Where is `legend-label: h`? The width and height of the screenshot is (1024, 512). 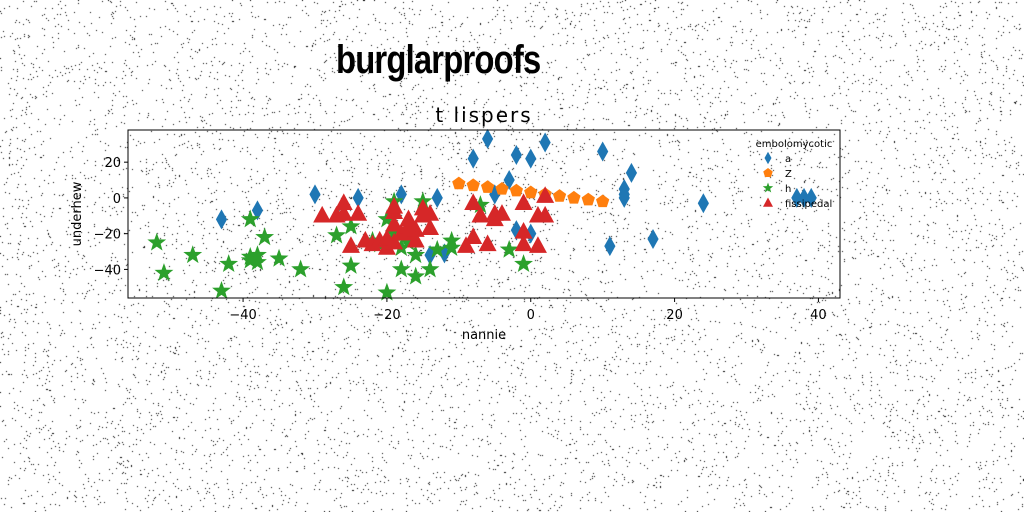 legend-label: h is located at coordinates (788, 189).